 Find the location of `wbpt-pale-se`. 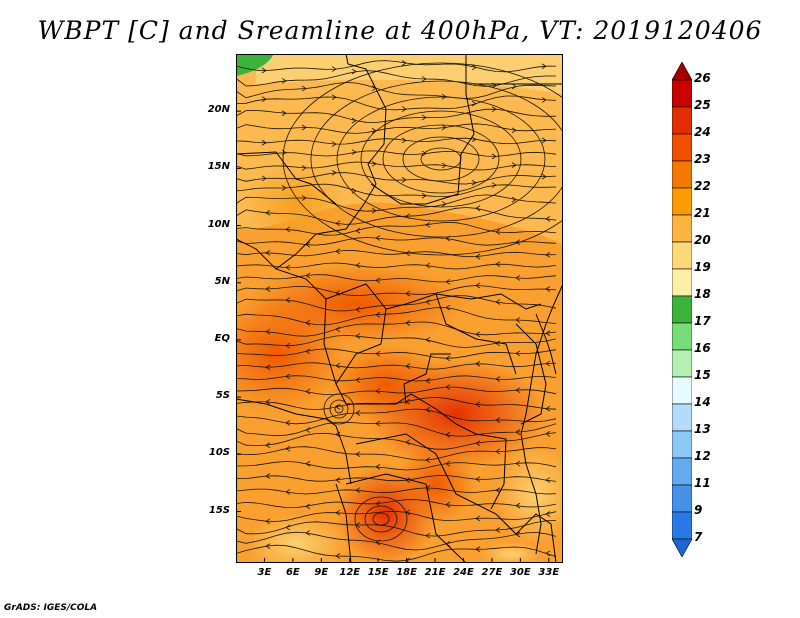

wbpt-pale-se is located at coordinates (529, 494).